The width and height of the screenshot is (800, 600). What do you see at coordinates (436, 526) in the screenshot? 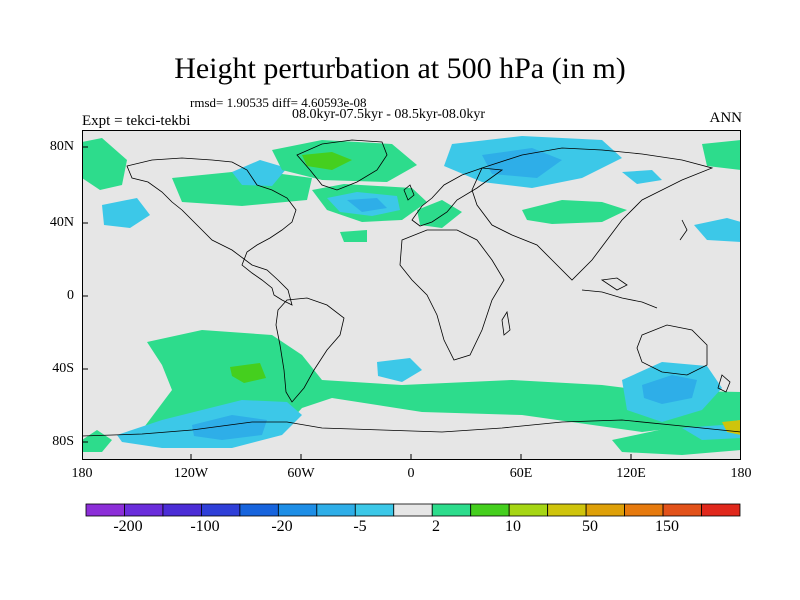
I see `colorbar-label: 2` at bounding box center [436, 526].